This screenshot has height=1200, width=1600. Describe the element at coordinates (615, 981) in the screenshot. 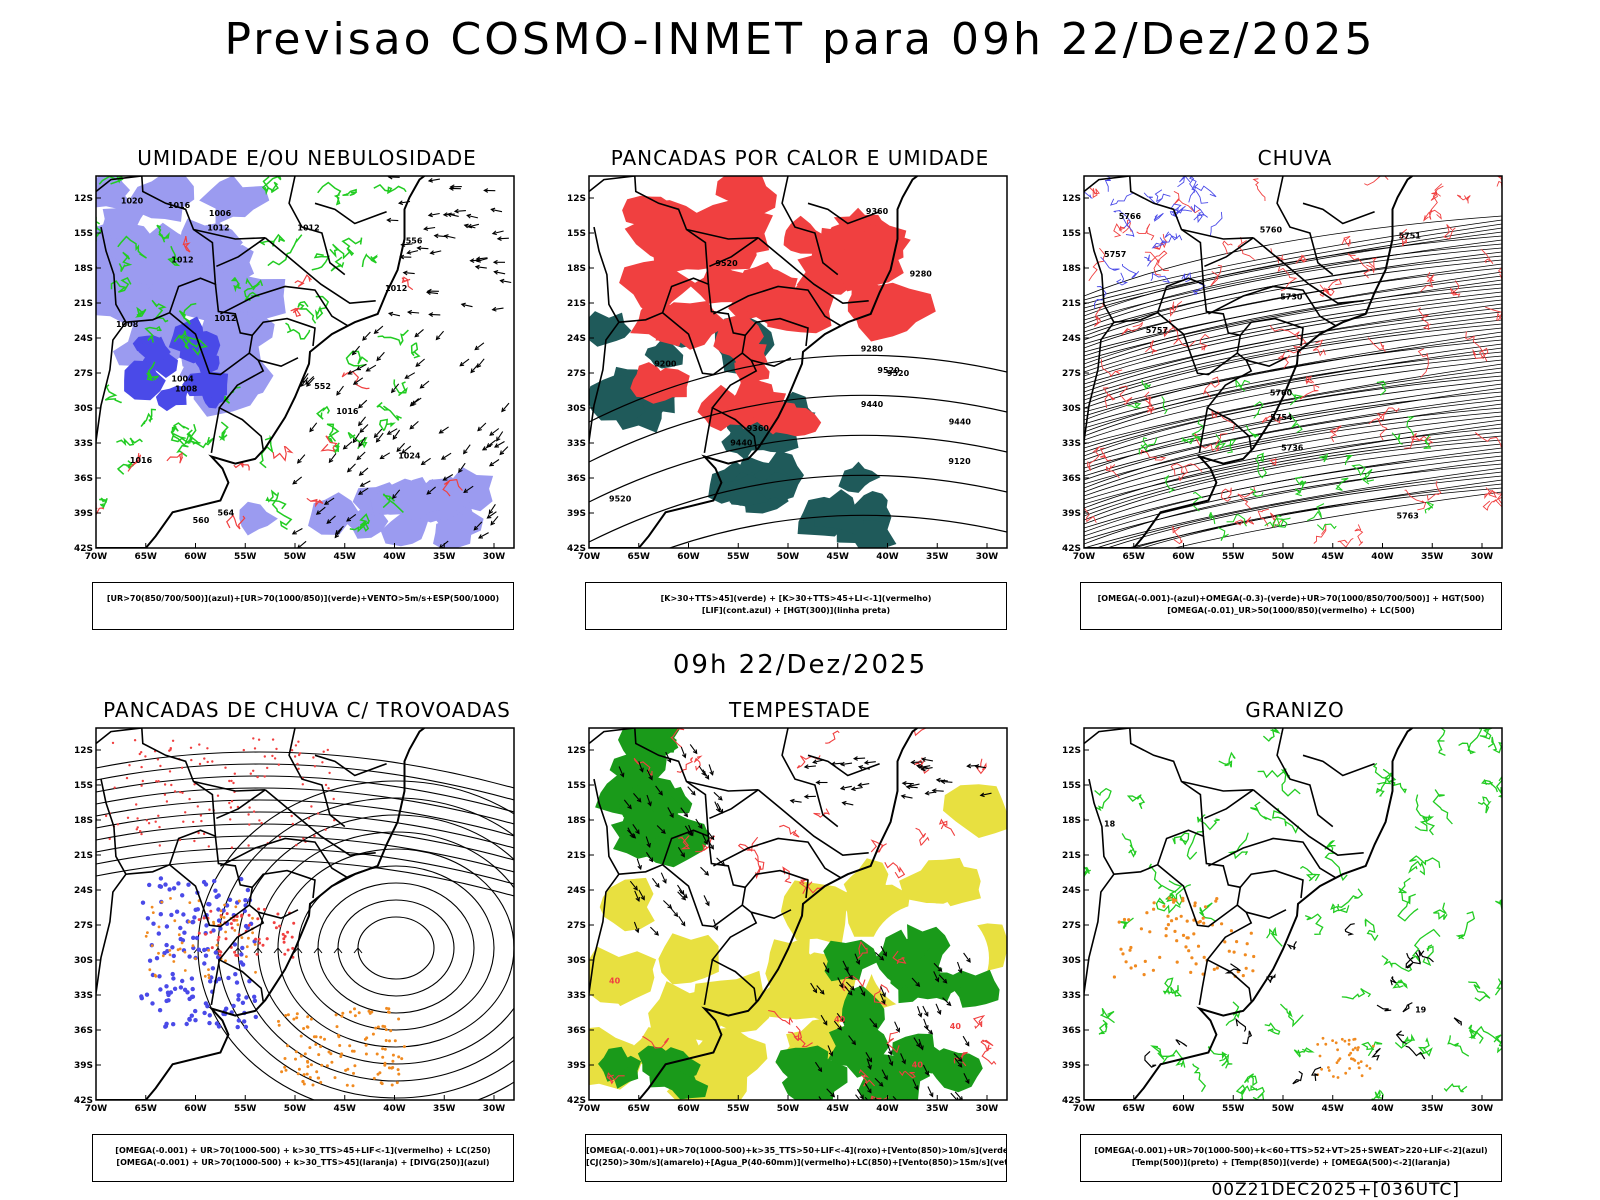

I see `contour-label: 40` at that location.